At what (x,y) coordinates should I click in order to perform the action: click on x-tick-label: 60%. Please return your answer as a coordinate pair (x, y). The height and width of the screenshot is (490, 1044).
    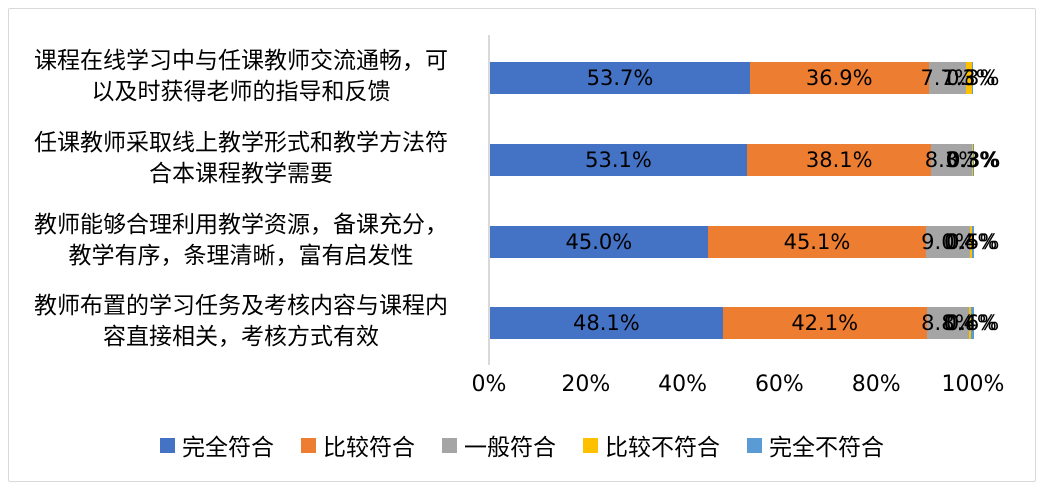
    Looking at the image, I should click on (779, 384).